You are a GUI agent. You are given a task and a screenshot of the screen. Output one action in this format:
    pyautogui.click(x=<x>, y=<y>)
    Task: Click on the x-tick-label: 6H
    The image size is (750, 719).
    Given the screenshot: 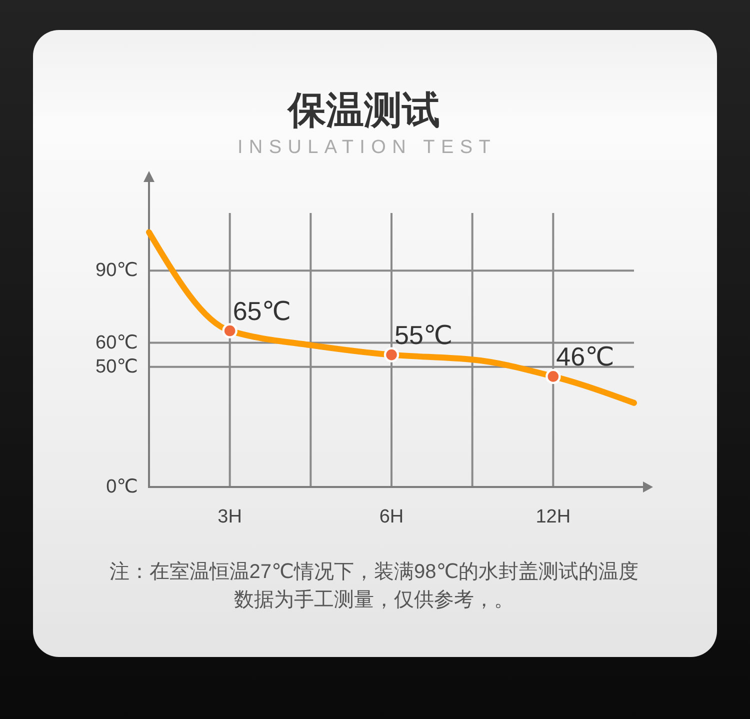 What is the action you would take?
    pyautogui.click(x=391, y=517)
    